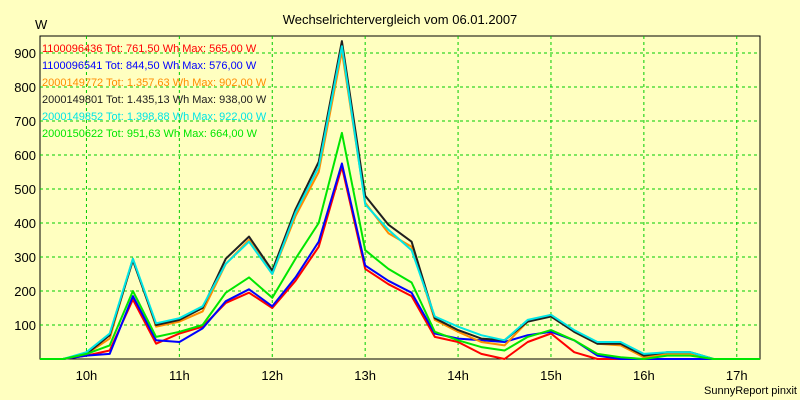  Describe the element at coordinates (41, 24) in the screenshot. I see `y-axis-unit: W` at that location.